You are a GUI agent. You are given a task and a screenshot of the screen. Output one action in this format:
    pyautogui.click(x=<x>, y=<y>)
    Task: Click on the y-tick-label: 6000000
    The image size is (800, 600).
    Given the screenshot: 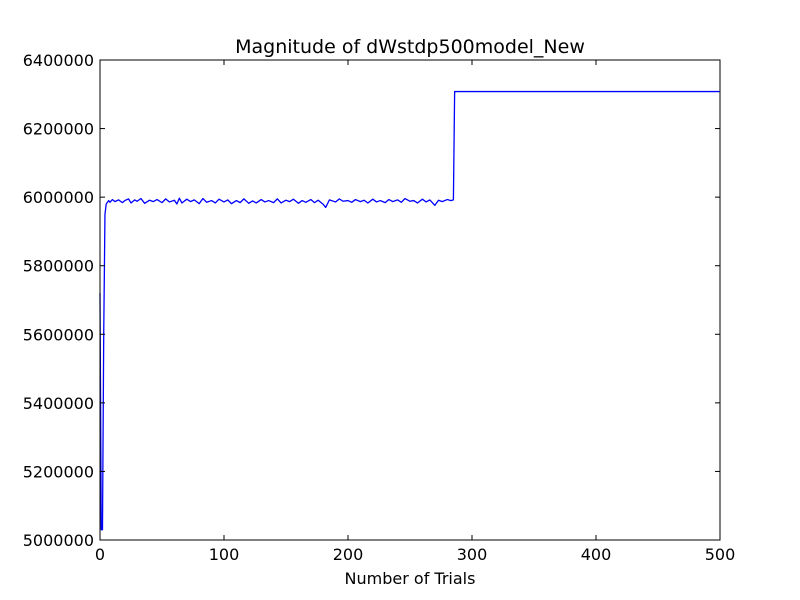 What is the action you would take?
    pyautogui.click(x=58, y=197)
    